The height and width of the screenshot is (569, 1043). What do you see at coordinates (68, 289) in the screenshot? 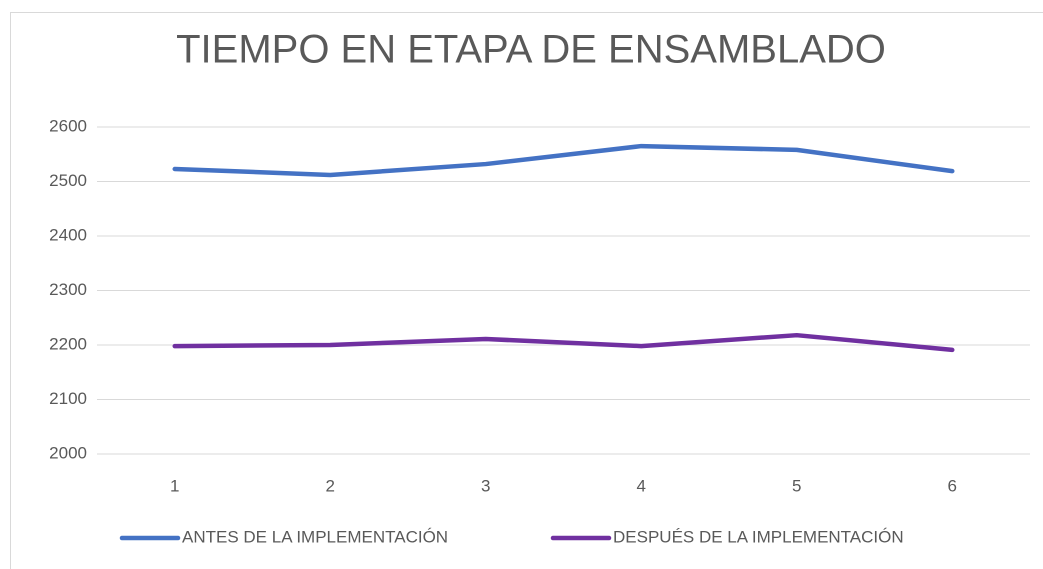
I see `y-tick-label: 2300` at bounding box center [68, 289].